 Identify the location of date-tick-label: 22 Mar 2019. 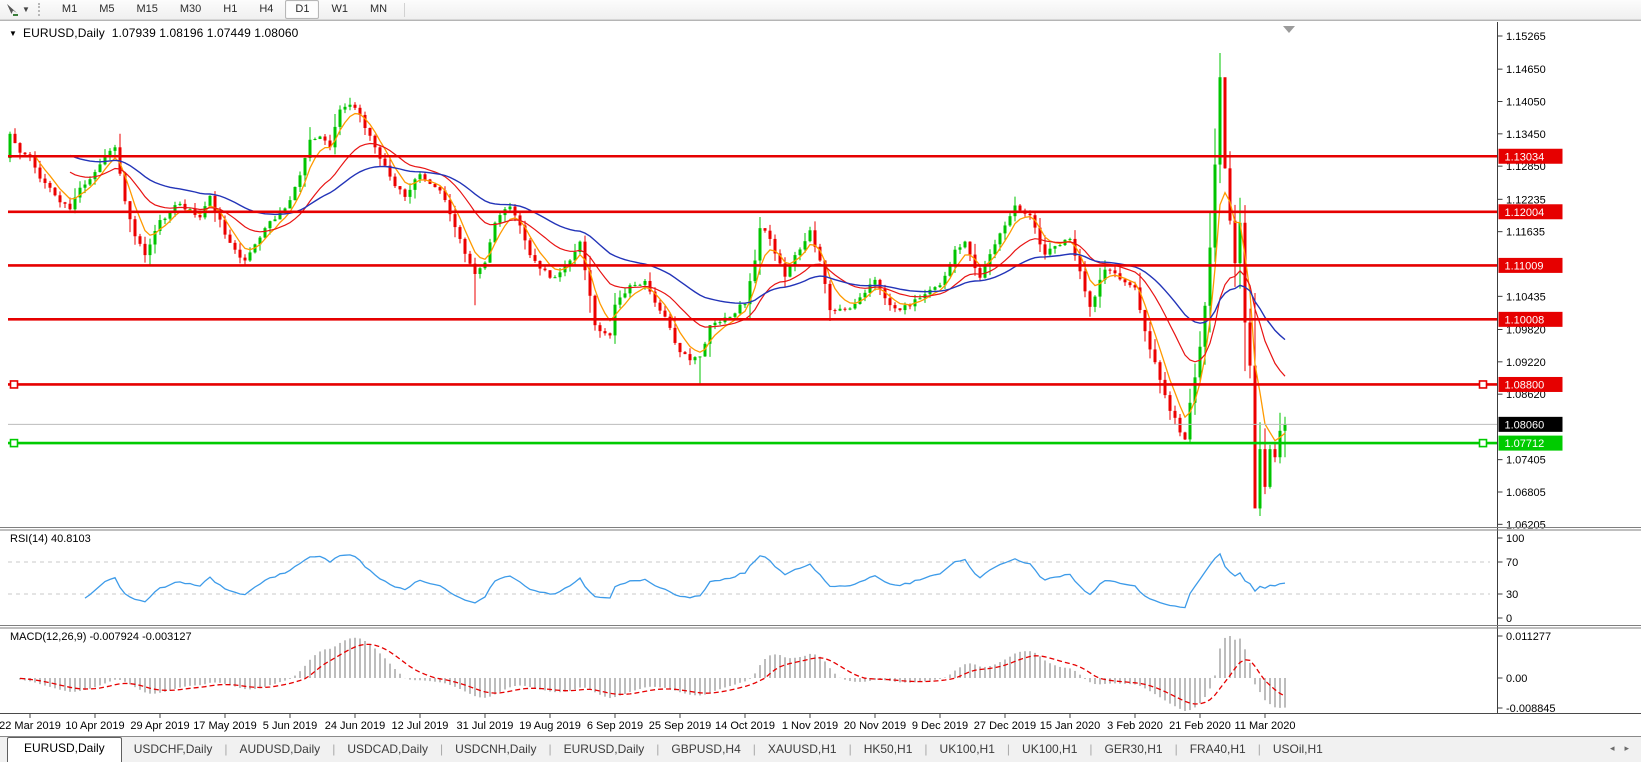
(30, 726).